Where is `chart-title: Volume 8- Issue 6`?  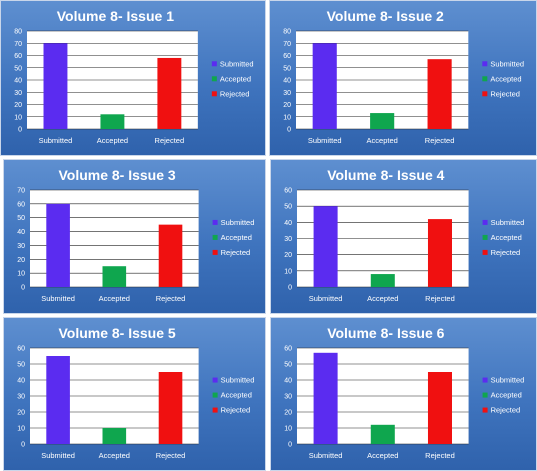 chart-title: Volume 8- Issue 6 is located at coordinates (385, 333).